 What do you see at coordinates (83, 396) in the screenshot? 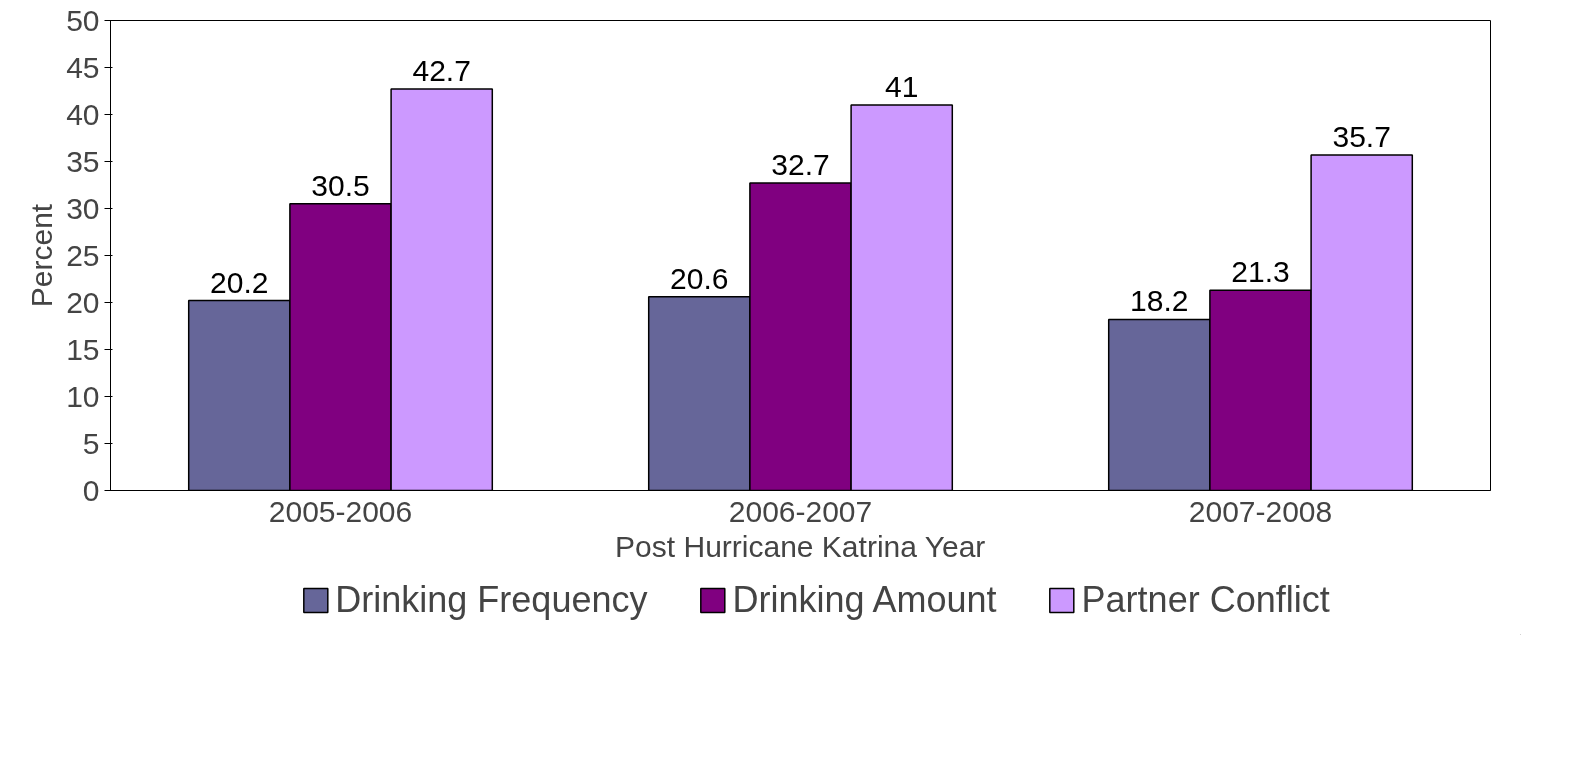
I see `y-tick-label: 10` at bounding box center [83, 396].